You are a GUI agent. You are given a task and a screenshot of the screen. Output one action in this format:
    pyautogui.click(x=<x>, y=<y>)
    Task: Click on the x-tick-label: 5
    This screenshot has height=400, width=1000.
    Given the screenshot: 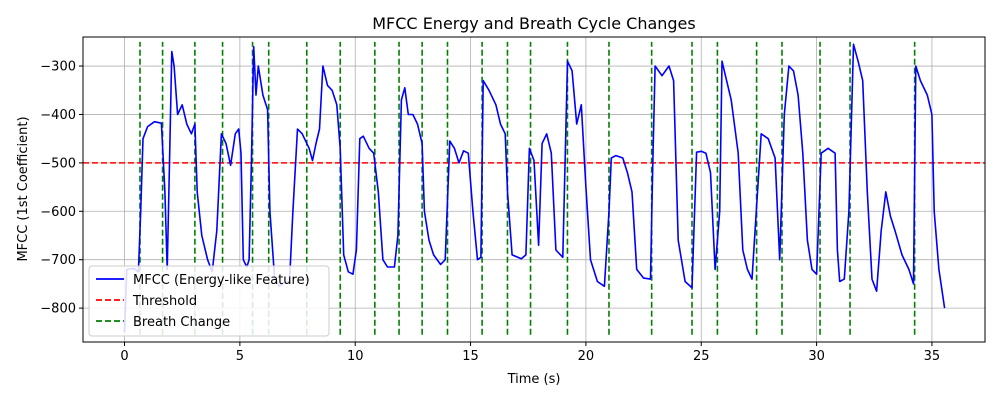 What is the action you would take?
    pyautogui.click(x=240, y=356)
    